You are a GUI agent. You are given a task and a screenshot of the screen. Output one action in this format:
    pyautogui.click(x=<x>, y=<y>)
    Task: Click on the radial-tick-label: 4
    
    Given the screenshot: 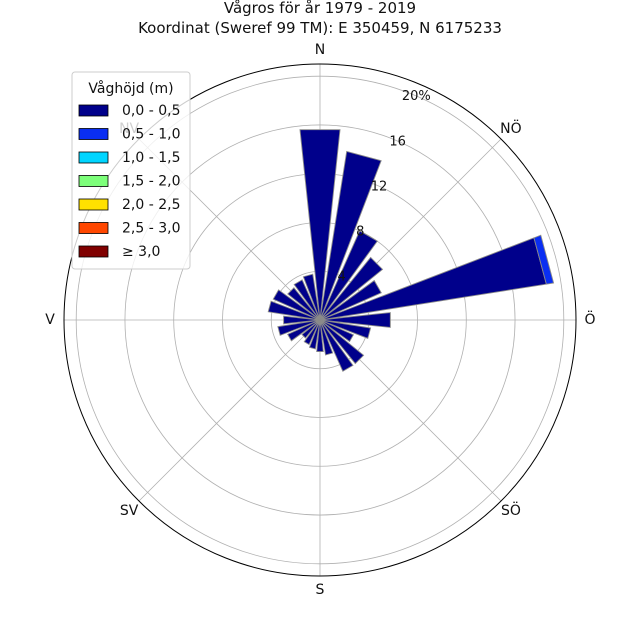 What is the action you would take?
    pyautogui.click(x=342, y=276)
    